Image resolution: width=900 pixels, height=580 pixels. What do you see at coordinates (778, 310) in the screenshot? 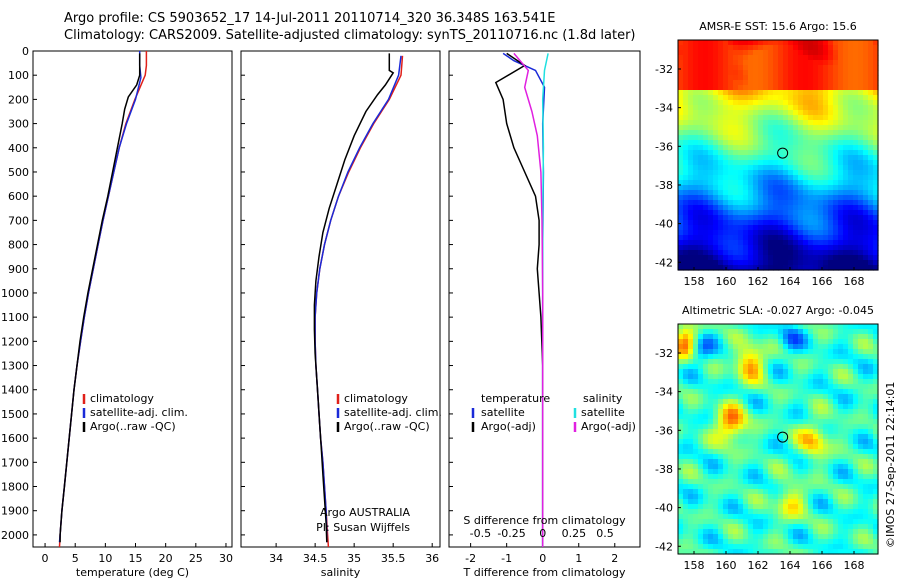
I see `sla-map-title: Altimetric SLA: -0.027 Argo: -0.045` at bounding box center [778, 310].